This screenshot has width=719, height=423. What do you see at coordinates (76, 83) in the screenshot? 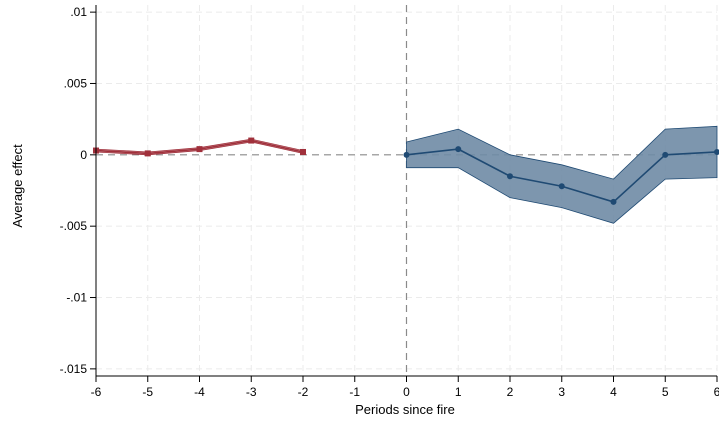
I see `y-tick-label-1: .005` at bounding box center [76, 83].